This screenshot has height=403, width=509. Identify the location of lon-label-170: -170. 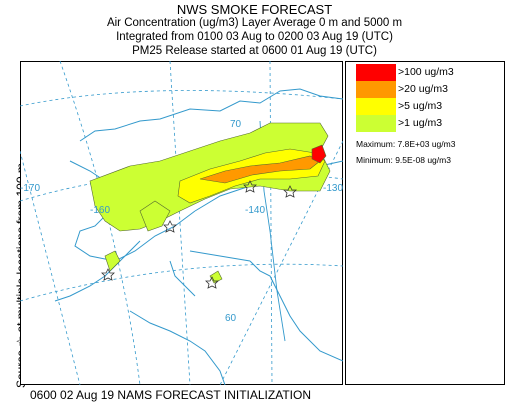
(30, 188).